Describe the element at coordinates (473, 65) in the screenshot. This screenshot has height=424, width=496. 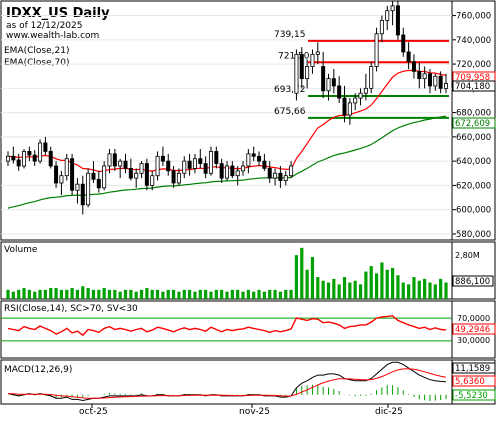
I see `price-tick-label: 720,000` at that location.